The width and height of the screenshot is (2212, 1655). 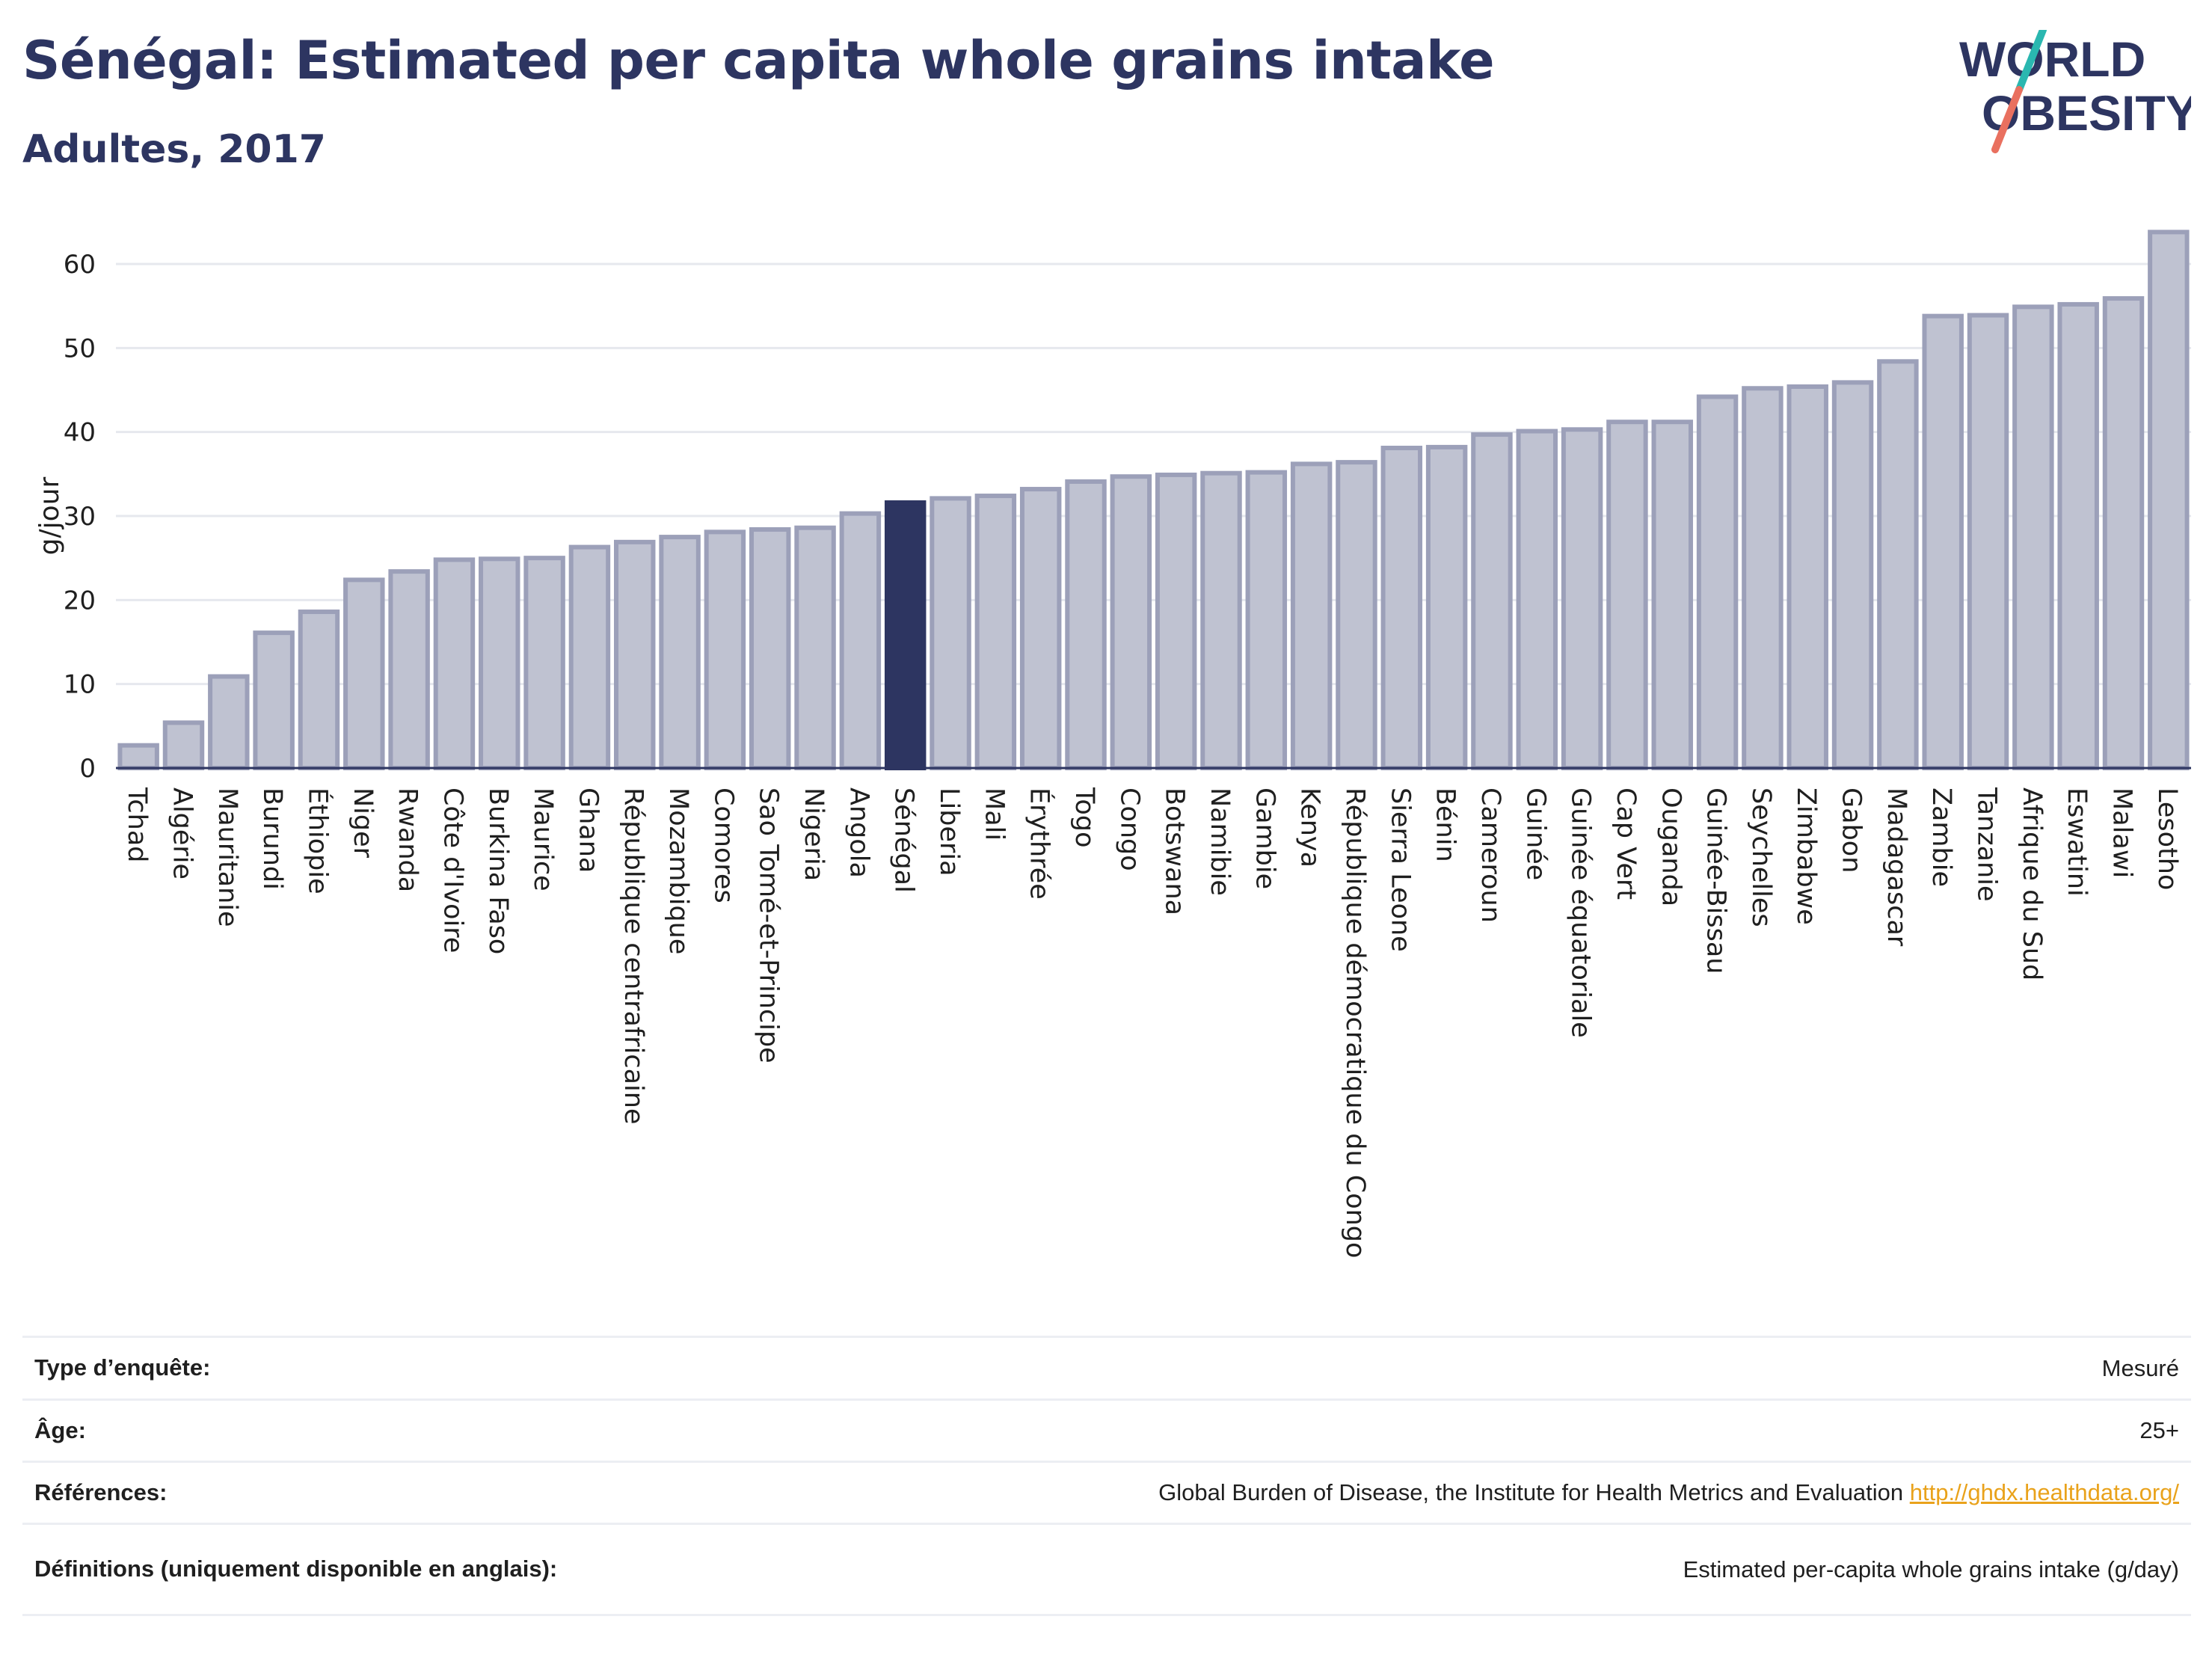 I want to click on y-tick-label: 10, so click(x=80, y=685).